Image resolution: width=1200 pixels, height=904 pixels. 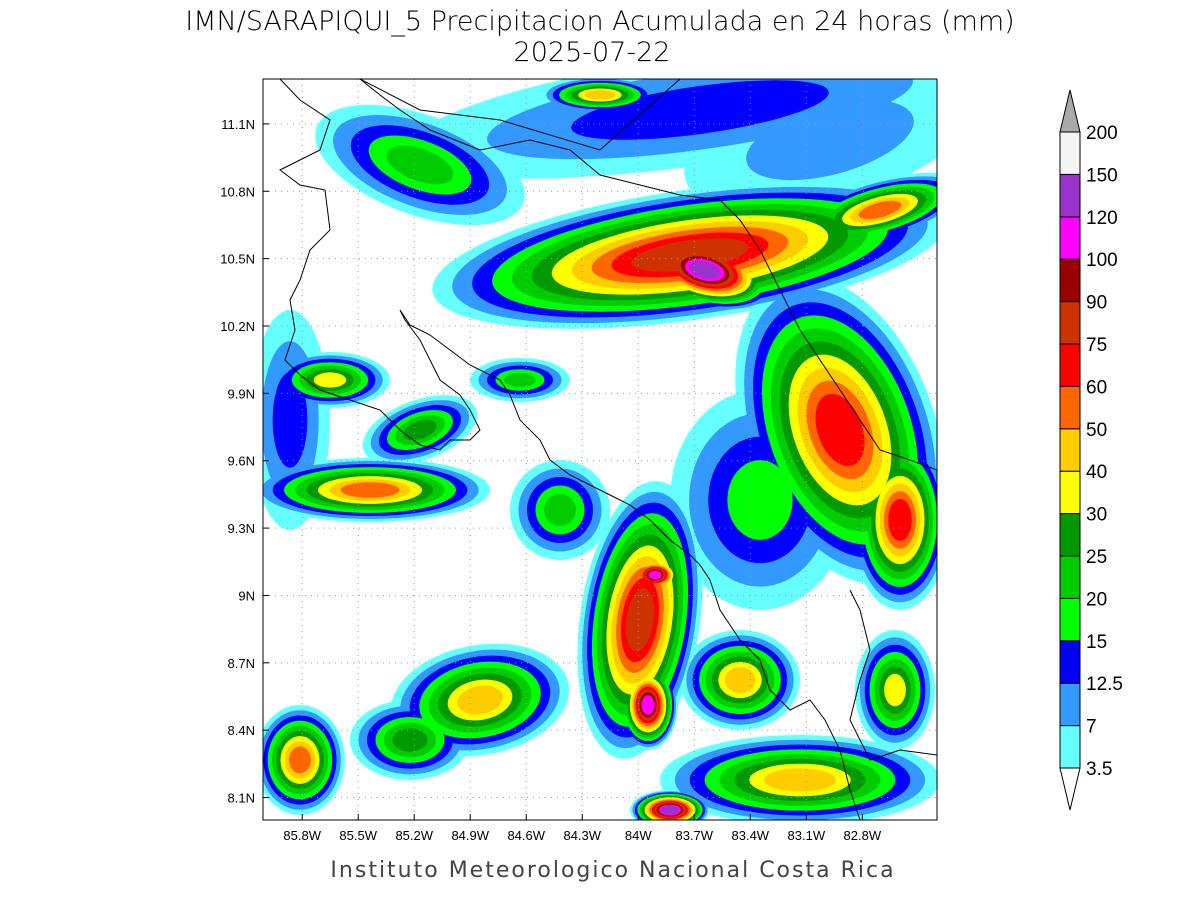 I want to click on colorbar-label: 25, so click(x=1096, y=557).